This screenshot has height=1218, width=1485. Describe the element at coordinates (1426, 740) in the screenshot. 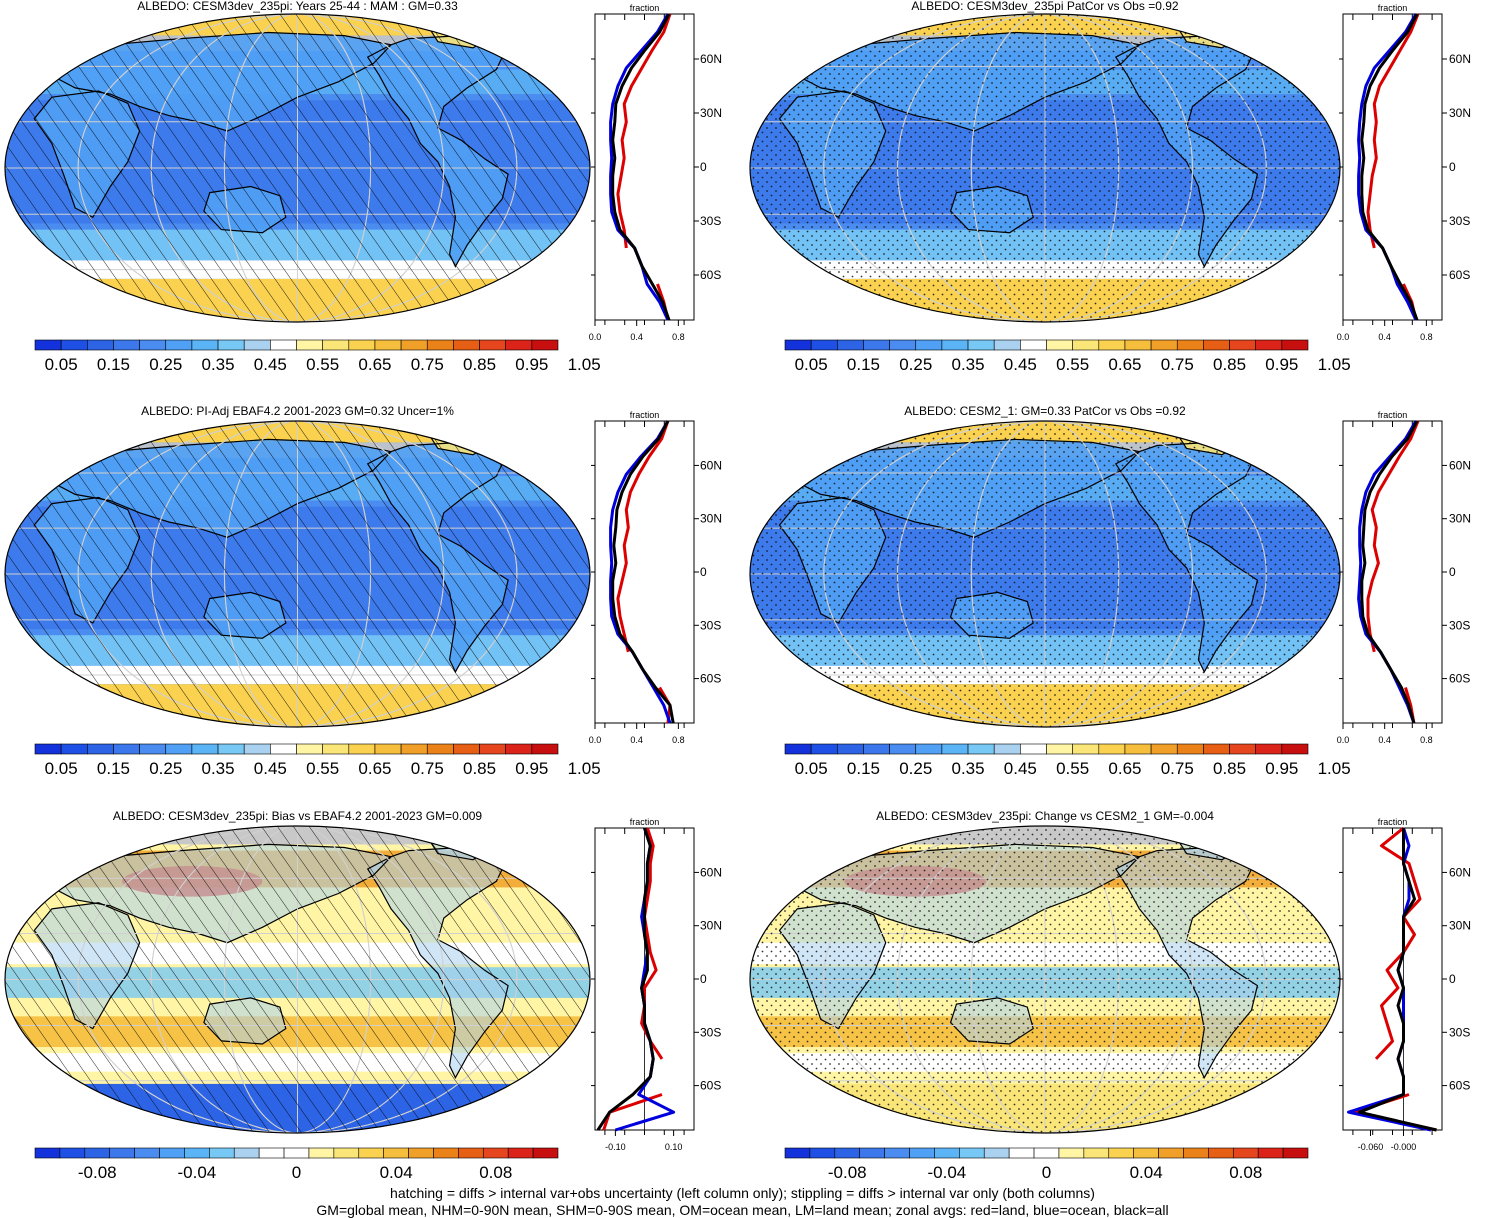

I see `x-tick-label: 0.8` at that location.